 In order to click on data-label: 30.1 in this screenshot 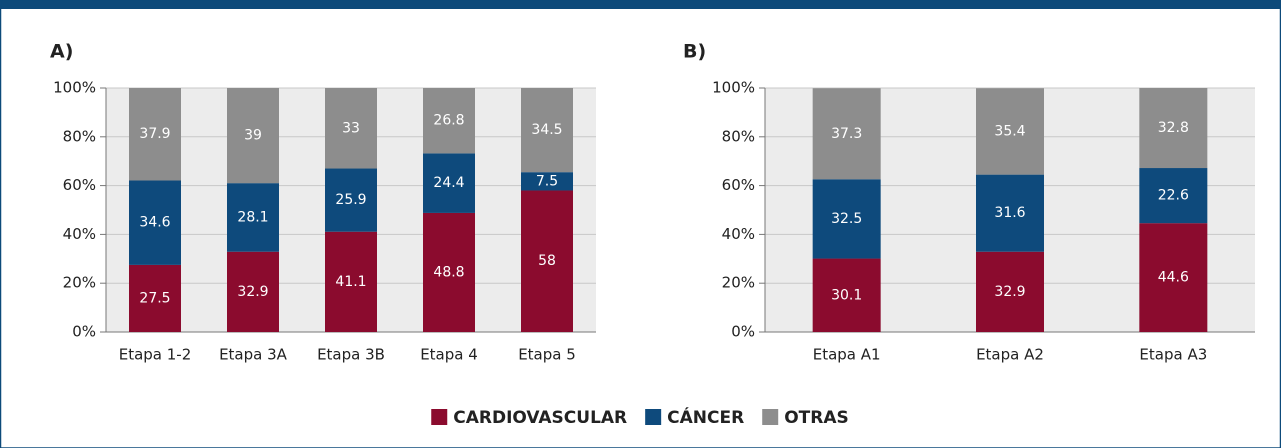, I will do `click(846, 295)`.